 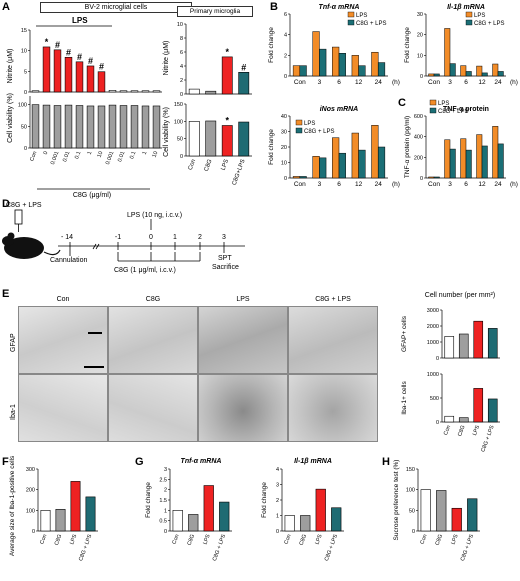 I want to click on primary-nitrite-chart: 0 2 4 6 8 10 * #, so click(x=214, y=60).